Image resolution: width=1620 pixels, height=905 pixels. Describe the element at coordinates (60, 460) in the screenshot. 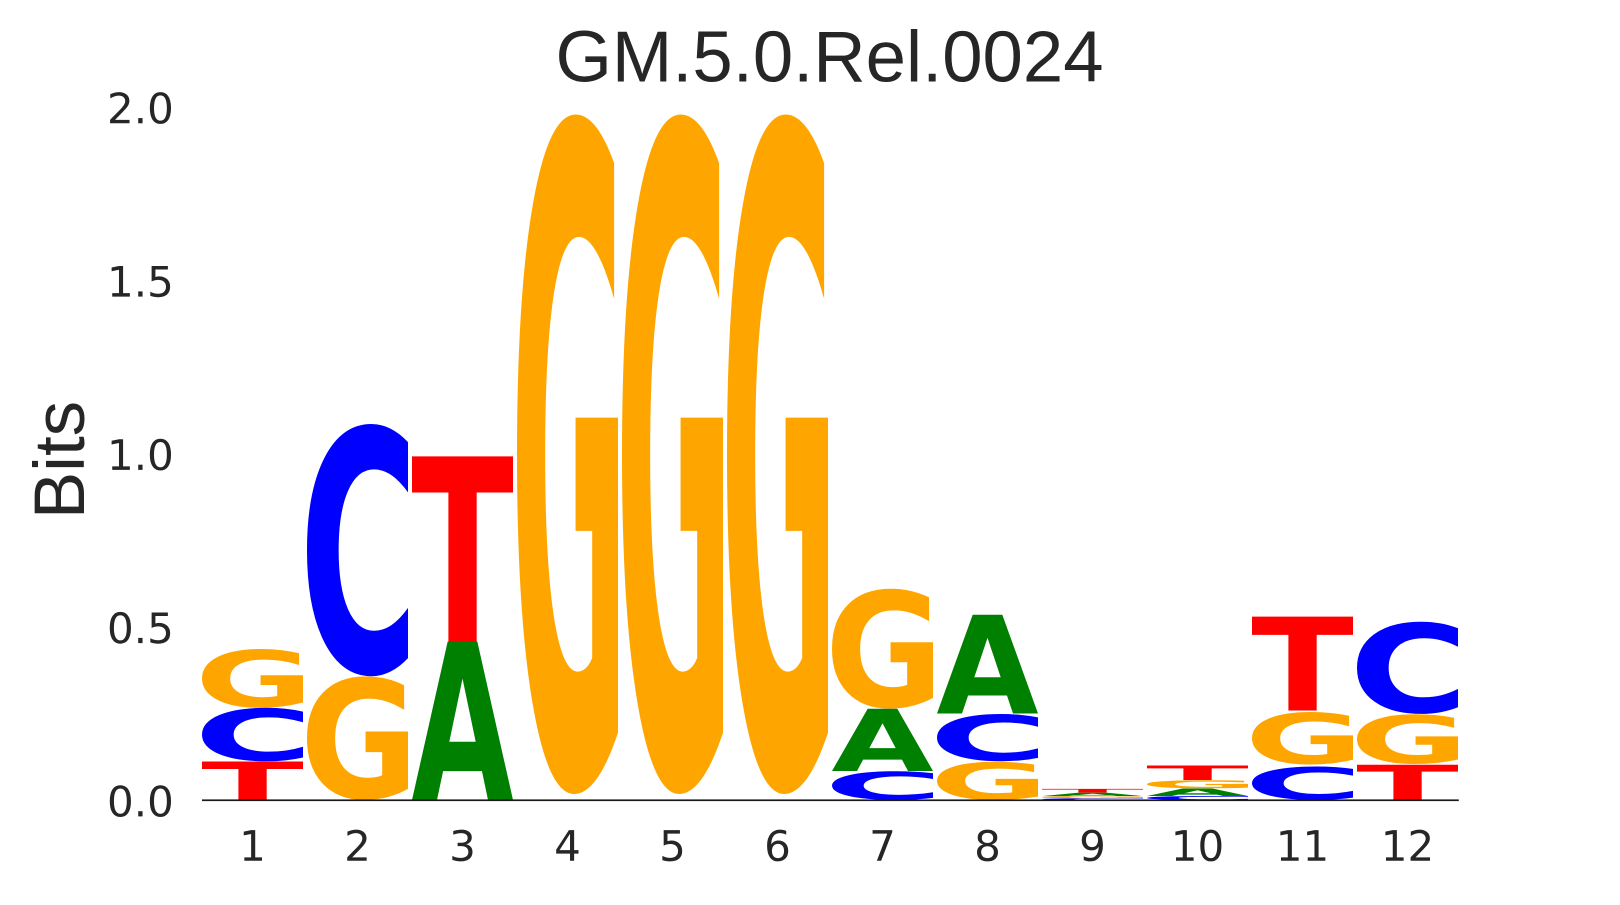

I see `svg-text: Bits` at that location.